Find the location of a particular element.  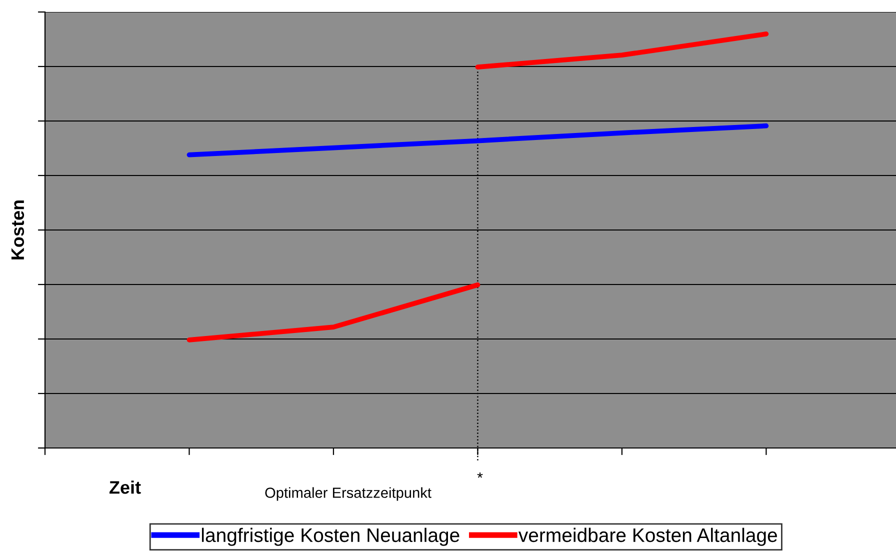

legend-label: vermeidbare Kosten Altanlage is located at coordinates (647, 537).